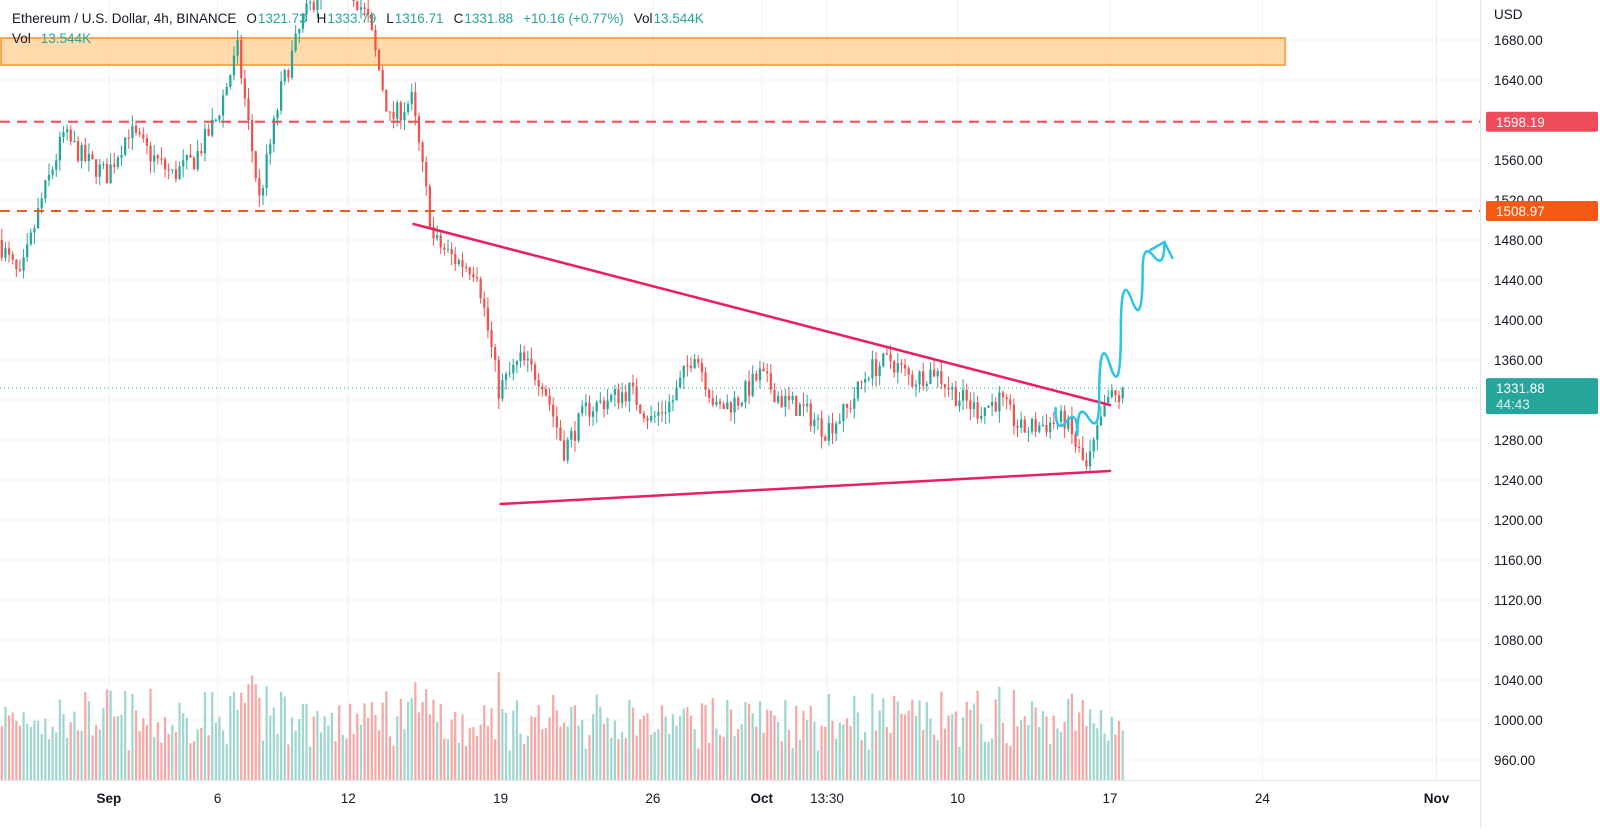  I want to click on projection-arrowhead, so click(1161, 250).